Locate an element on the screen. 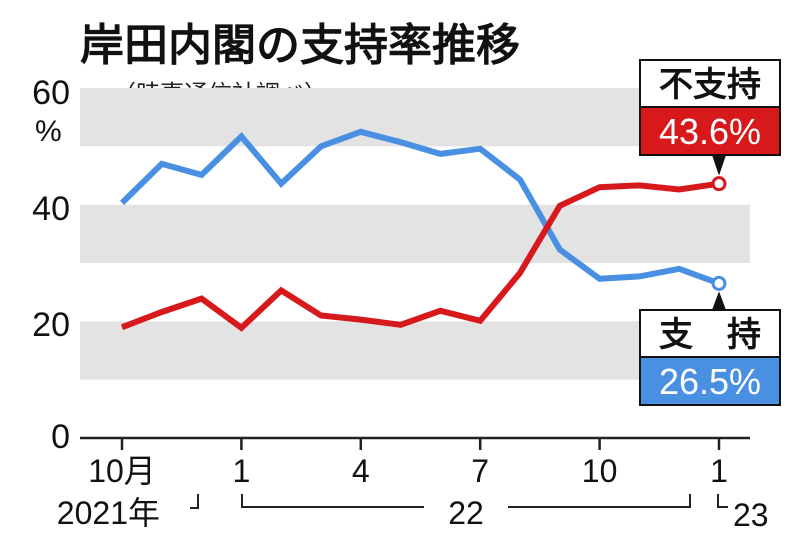  callout-nonsupport-label: 不支持 is located at coordinates (710, 85).